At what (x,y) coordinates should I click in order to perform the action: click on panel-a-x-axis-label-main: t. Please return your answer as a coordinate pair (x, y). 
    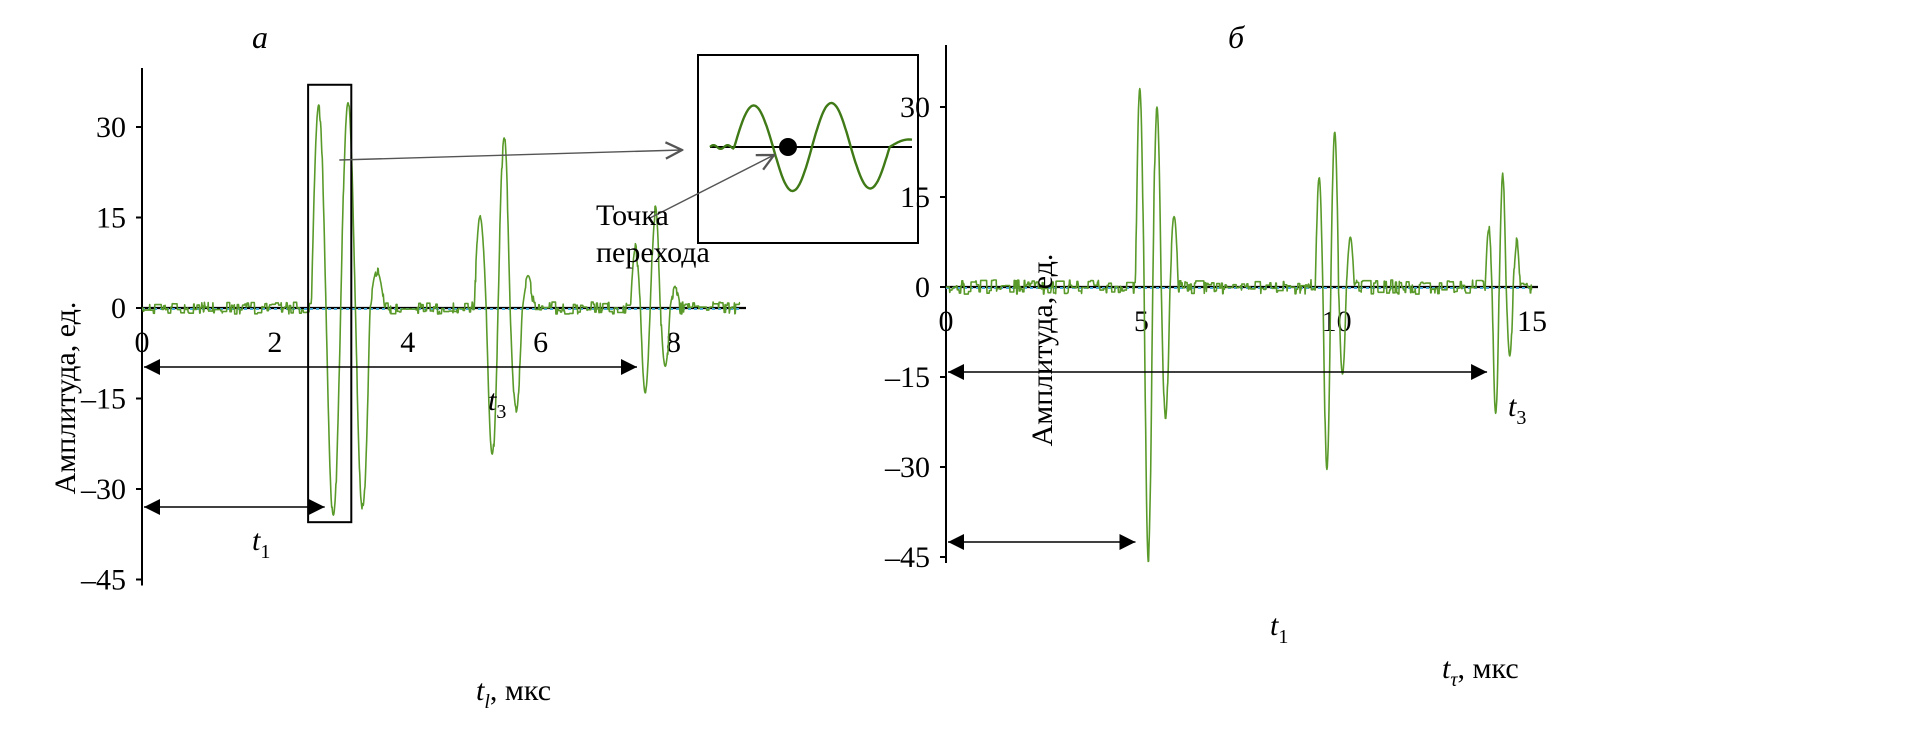
    Looking at the image, I should click on (480, 690).